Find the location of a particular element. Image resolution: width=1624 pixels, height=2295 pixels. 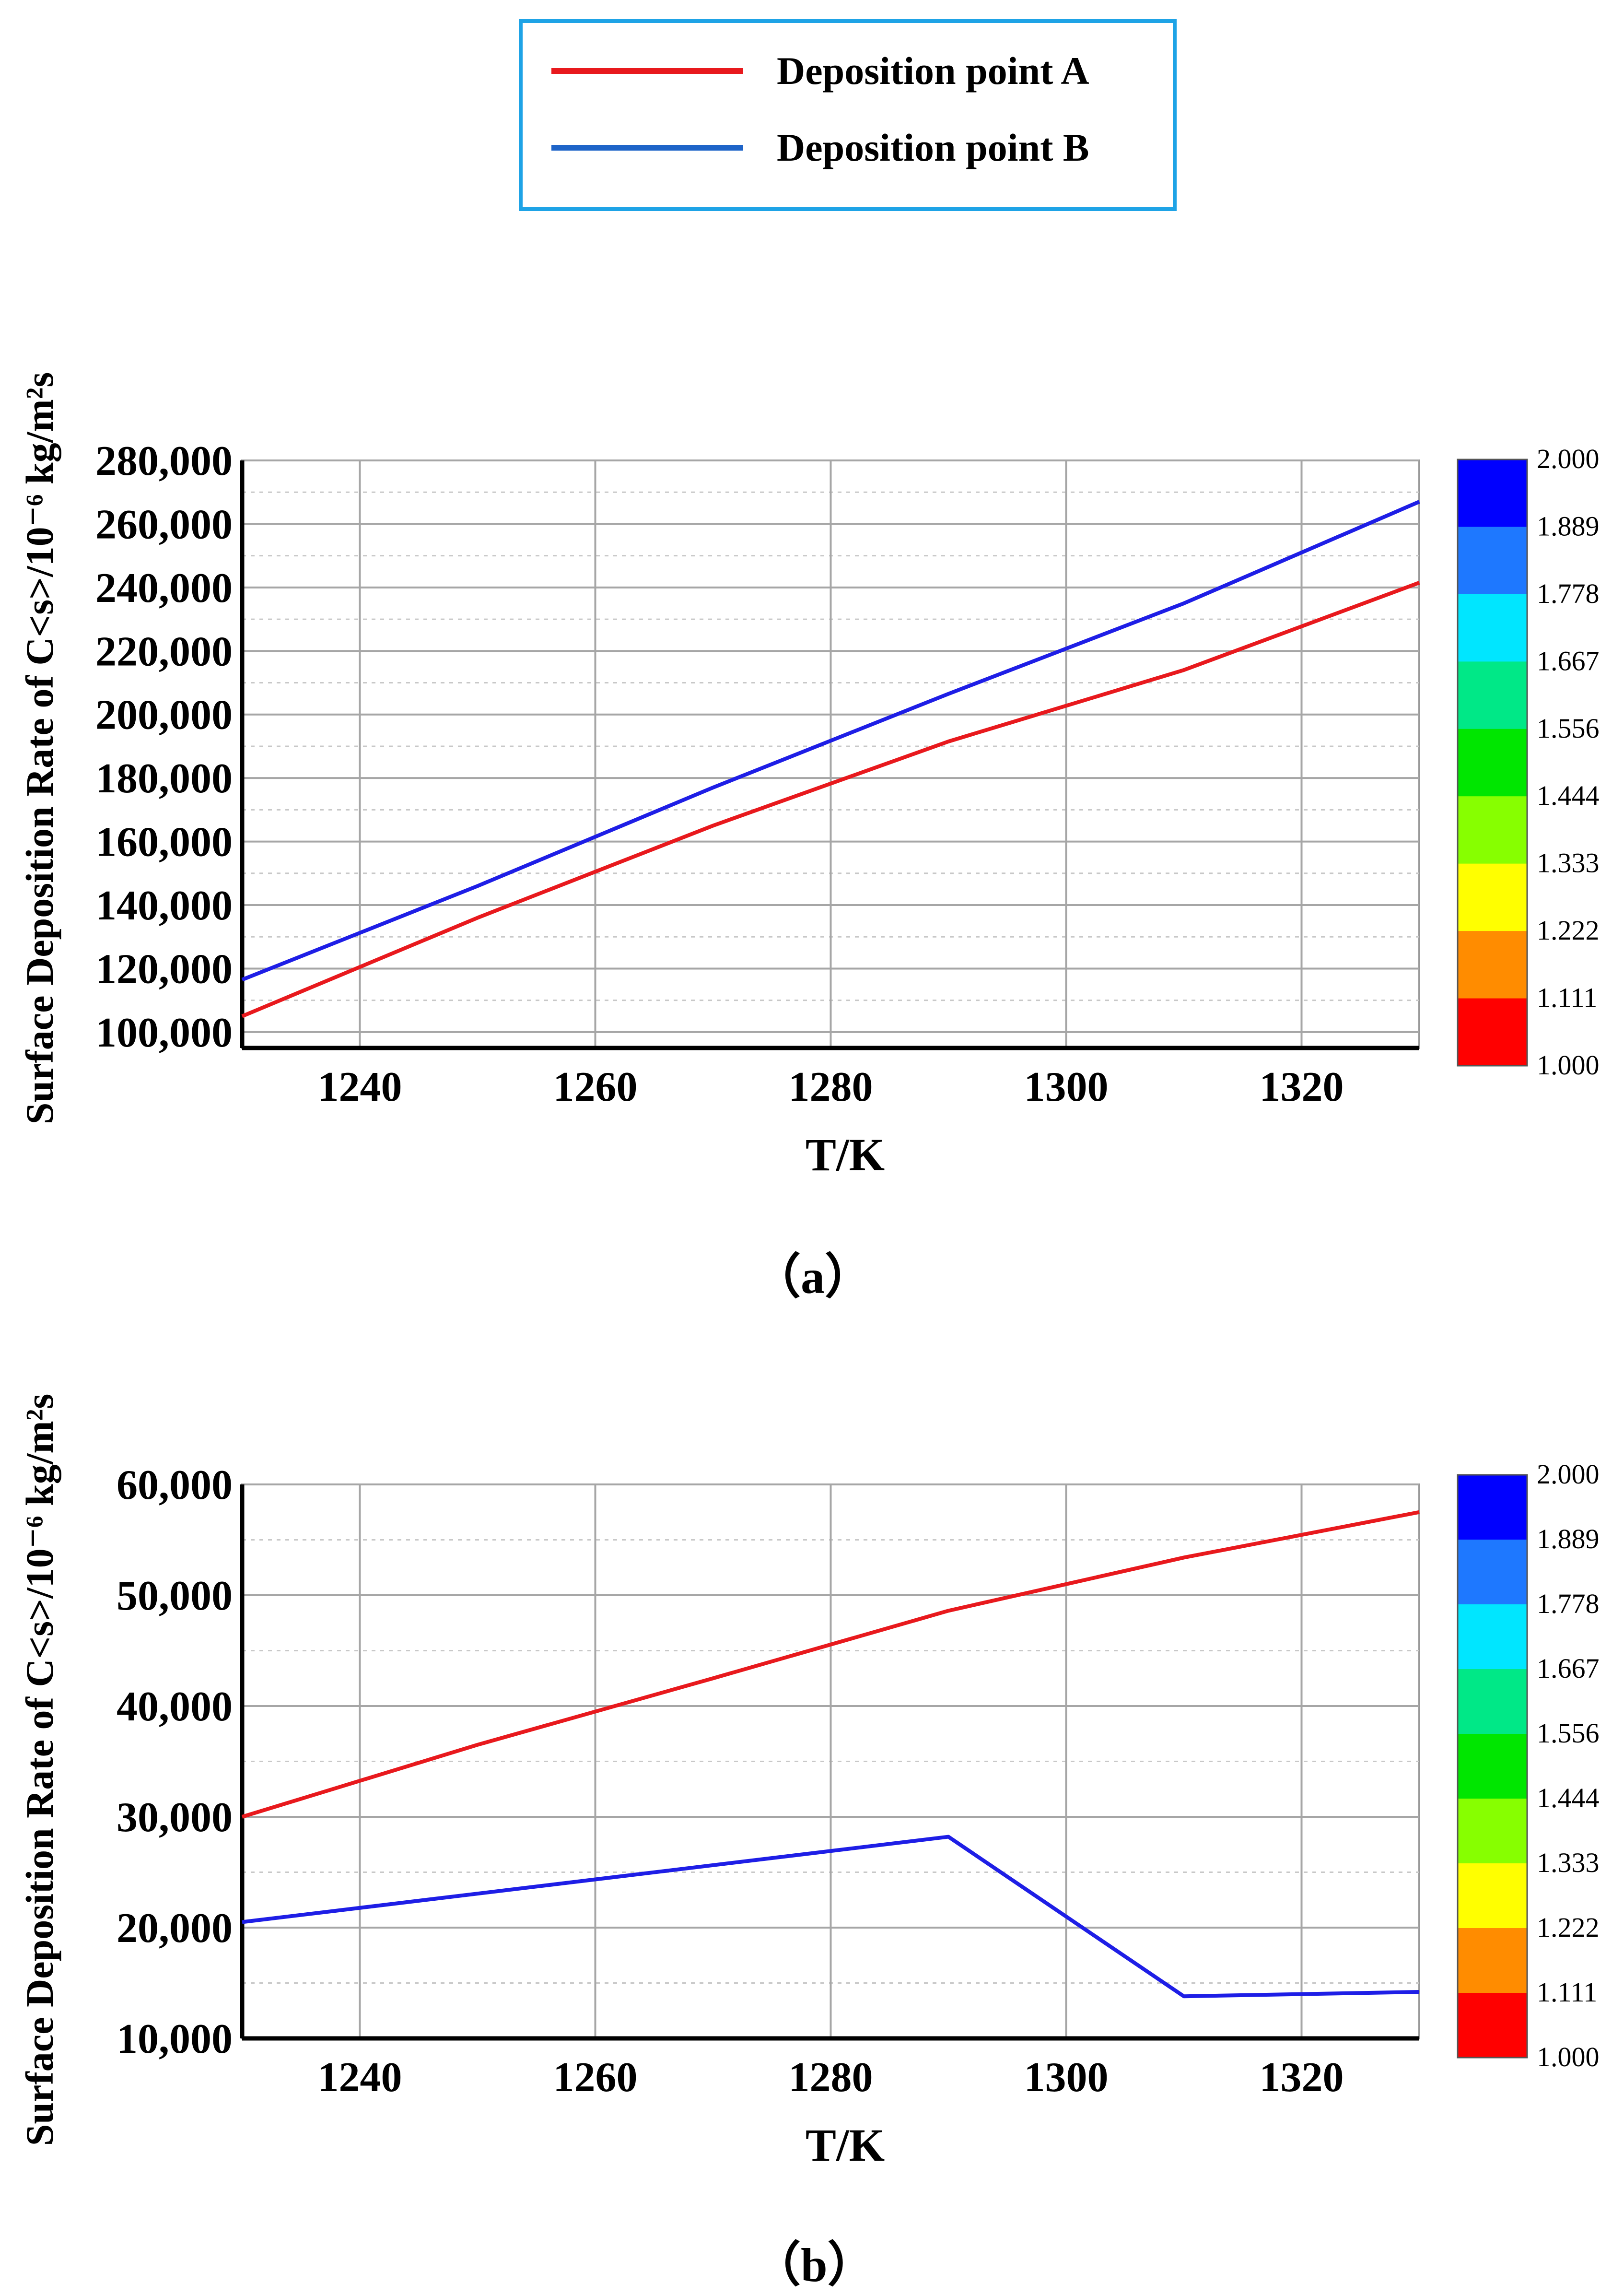

y-tick-label: 160,000 is located at coordinates (164, 842).